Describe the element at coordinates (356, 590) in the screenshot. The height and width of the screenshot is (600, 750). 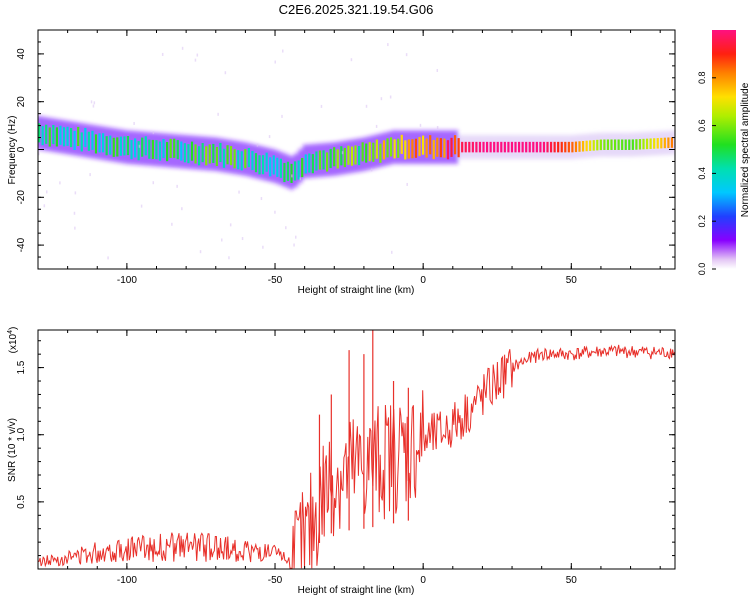
I see `snr-x-label: Height of straight line (km)` at that location.